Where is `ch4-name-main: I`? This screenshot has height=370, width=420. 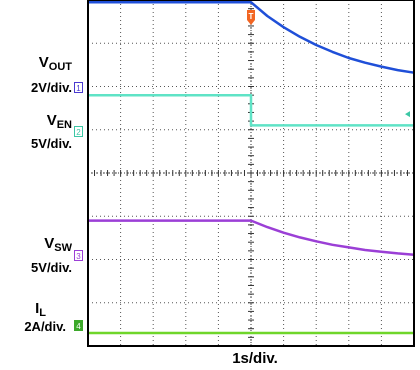
ch4-name-main: I is located at coordinates (37, 308).